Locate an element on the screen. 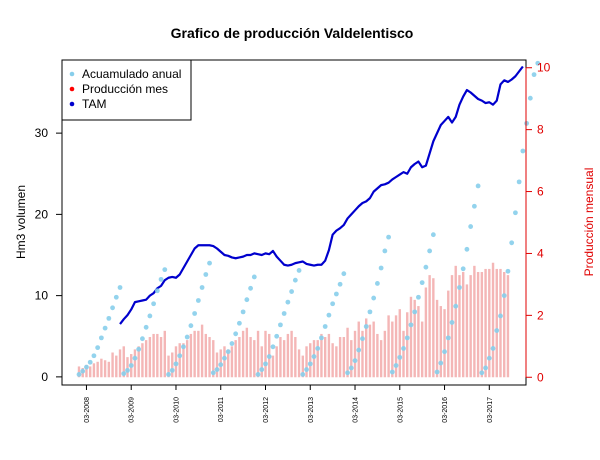 This screenshot has height=460, width=600. x-axis-tick-label: 03-2015 is located at coordinates (400, 410).